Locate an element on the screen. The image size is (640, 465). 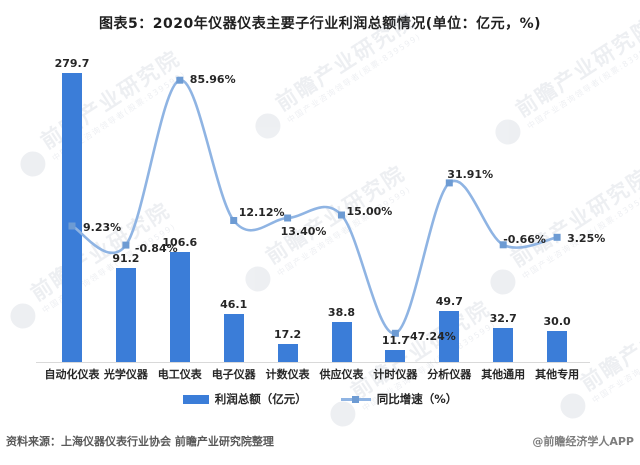
growth-value-label: -47.24% is located at coordinates (430, 337).